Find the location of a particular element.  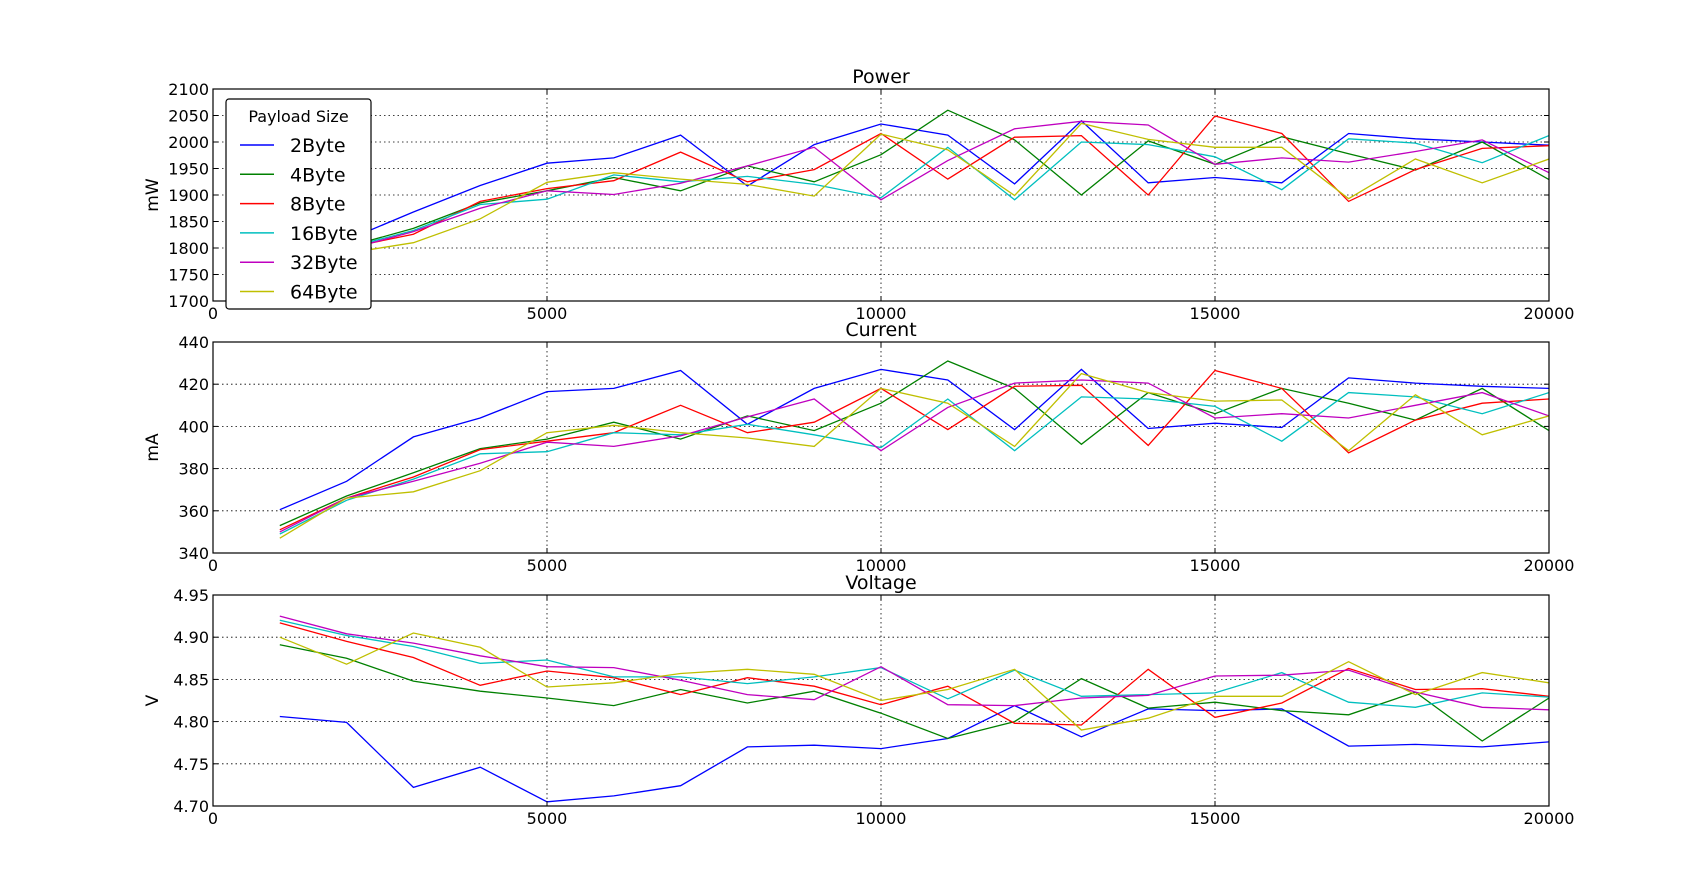

legend-item: 4Byte is located at coordinates (293, 175).